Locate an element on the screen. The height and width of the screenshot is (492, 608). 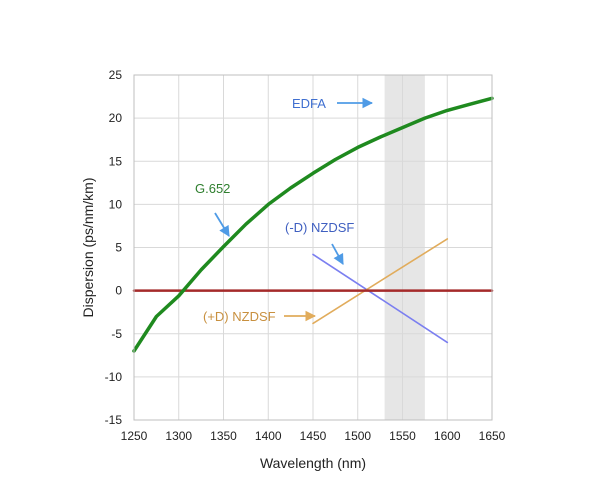
x-tick-label: 1400 is located at coordinates (268, 436).